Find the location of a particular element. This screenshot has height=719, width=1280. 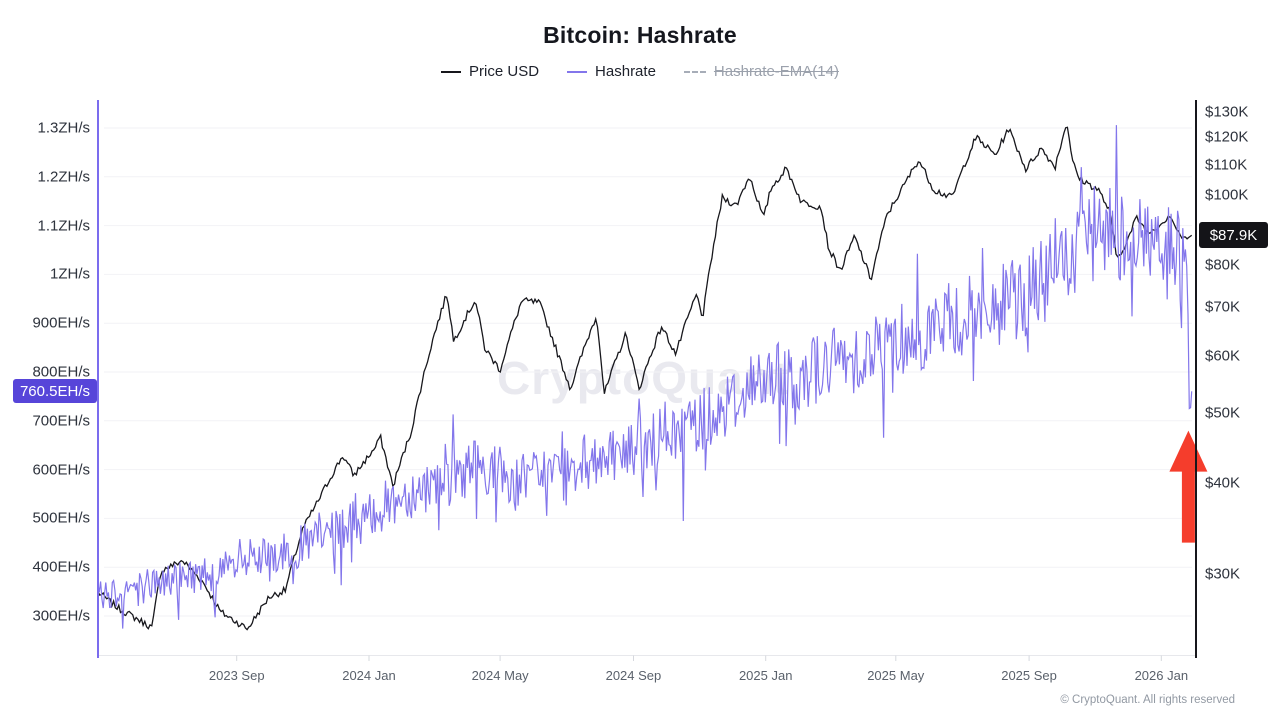

price-current-badge: $87.9K is located at coordinates (1233, 235).